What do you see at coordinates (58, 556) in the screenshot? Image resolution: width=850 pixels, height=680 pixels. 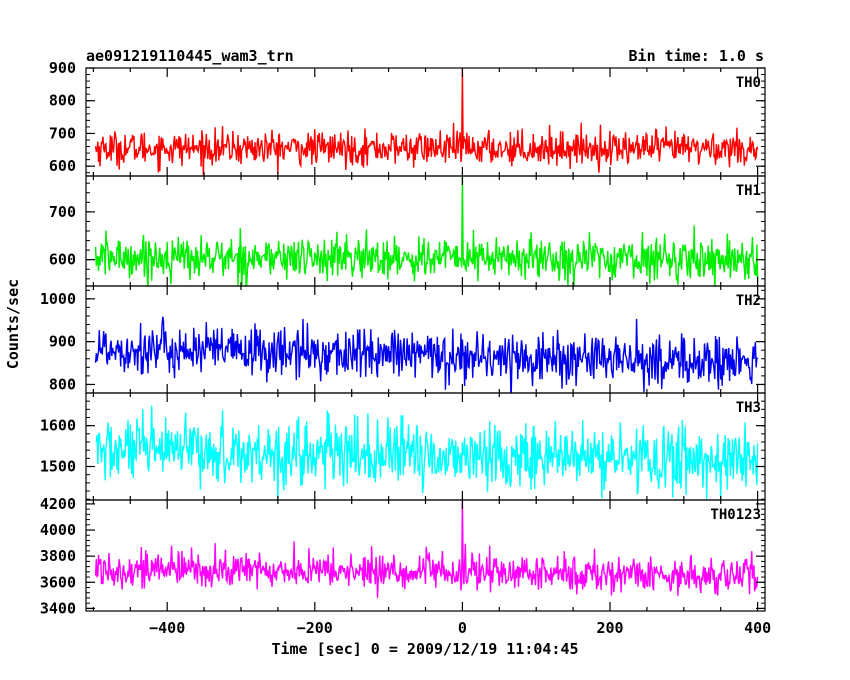 I see `y-tick-label: 3800` at bounding box center [58, 556].